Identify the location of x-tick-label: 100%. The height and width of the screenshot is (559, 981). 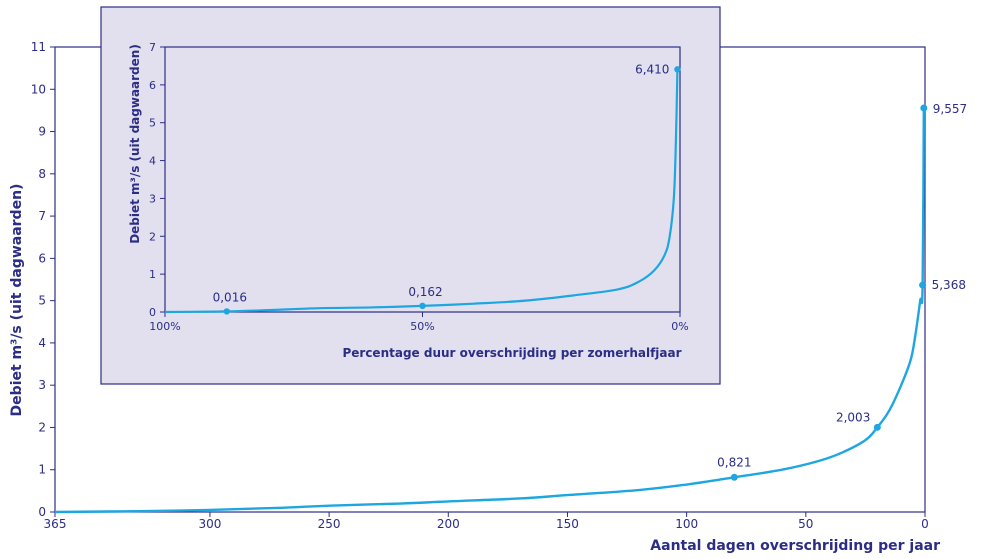
(164, 326).